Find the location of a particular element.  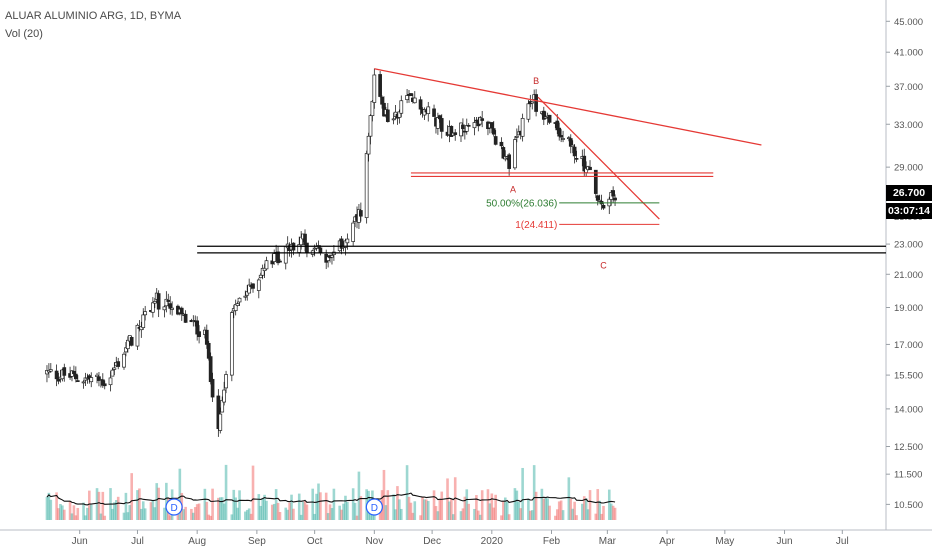

x-tick-label: Jun is located at coordinates (784, 541).